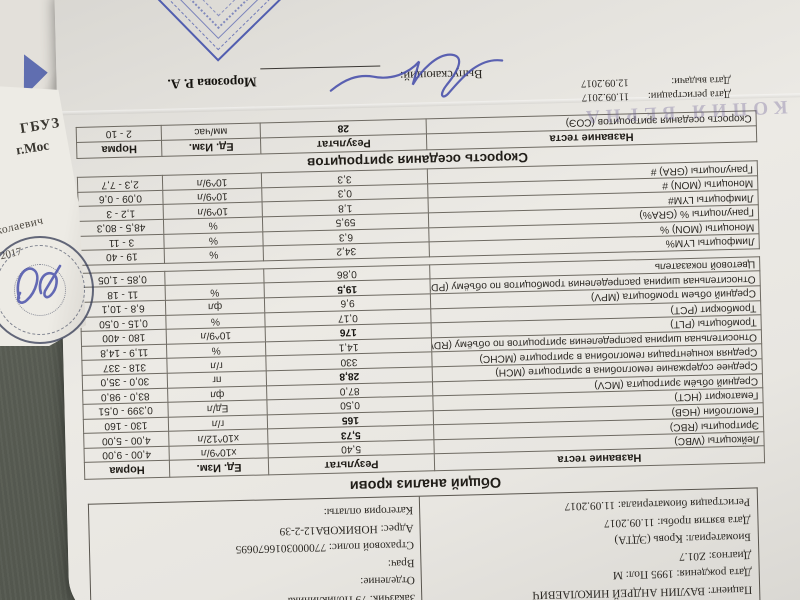 The image size is (800, 600). Describe the element at coordinates (124, 352) in the screenshot. I see `norm-cell: 11,9 - 14,8` at that location.